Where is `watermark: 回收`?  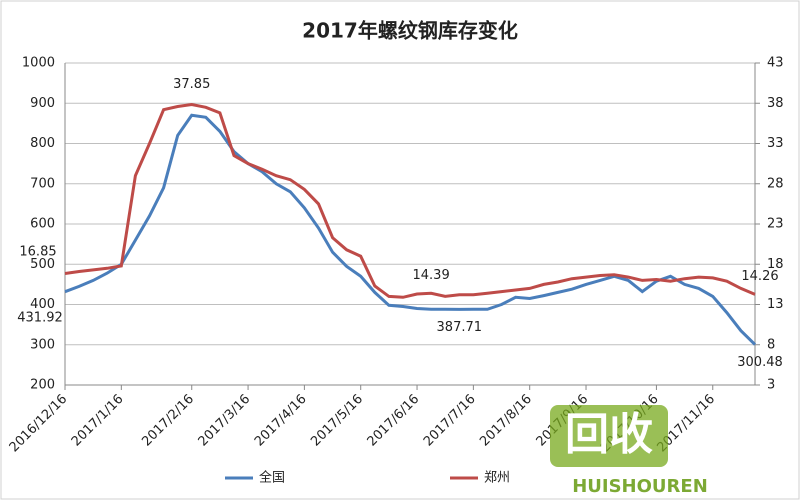 watermark: 回收 is located at coordinates (609, 434).